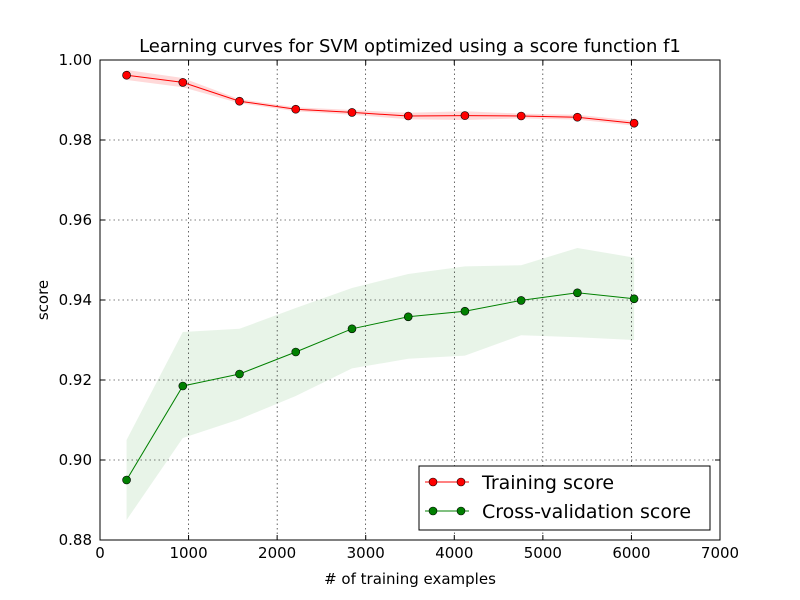 The height and width of the screenshot is (600, 800). Describe the element at coordinates (547, 483) in the screenshot. I see `legend-label-training: Training score` at that location.